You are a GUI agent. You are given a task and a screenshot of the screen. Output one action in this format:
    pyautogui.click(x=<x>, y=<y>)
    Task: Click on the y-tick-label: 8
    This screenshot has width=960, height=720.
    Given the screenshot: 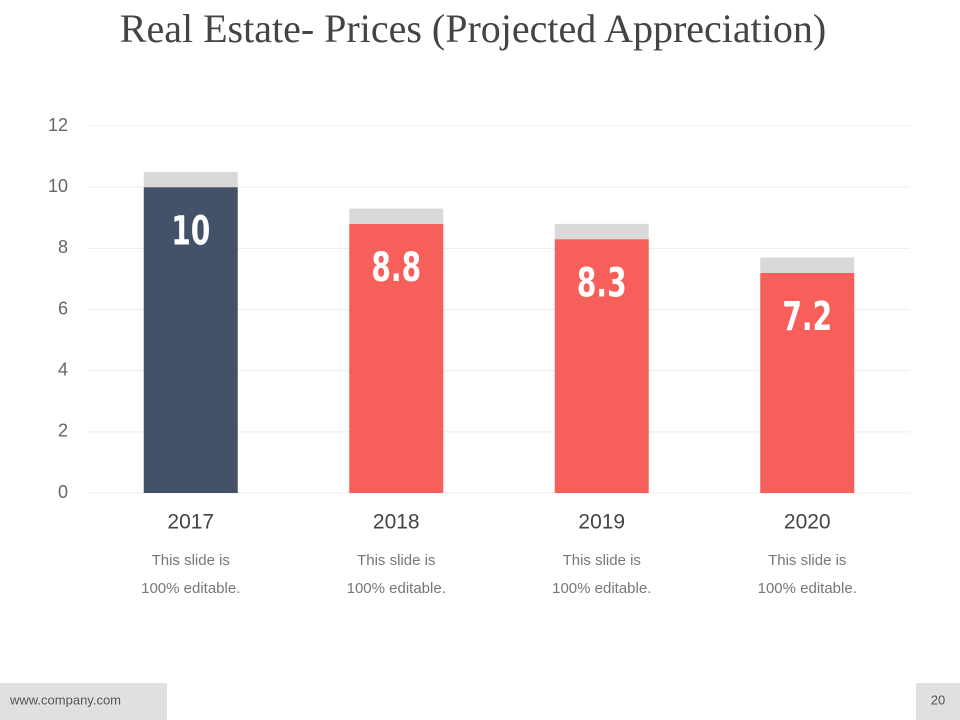 What is the action you would take?
    pyautogui.click(x=63, y=247)
    